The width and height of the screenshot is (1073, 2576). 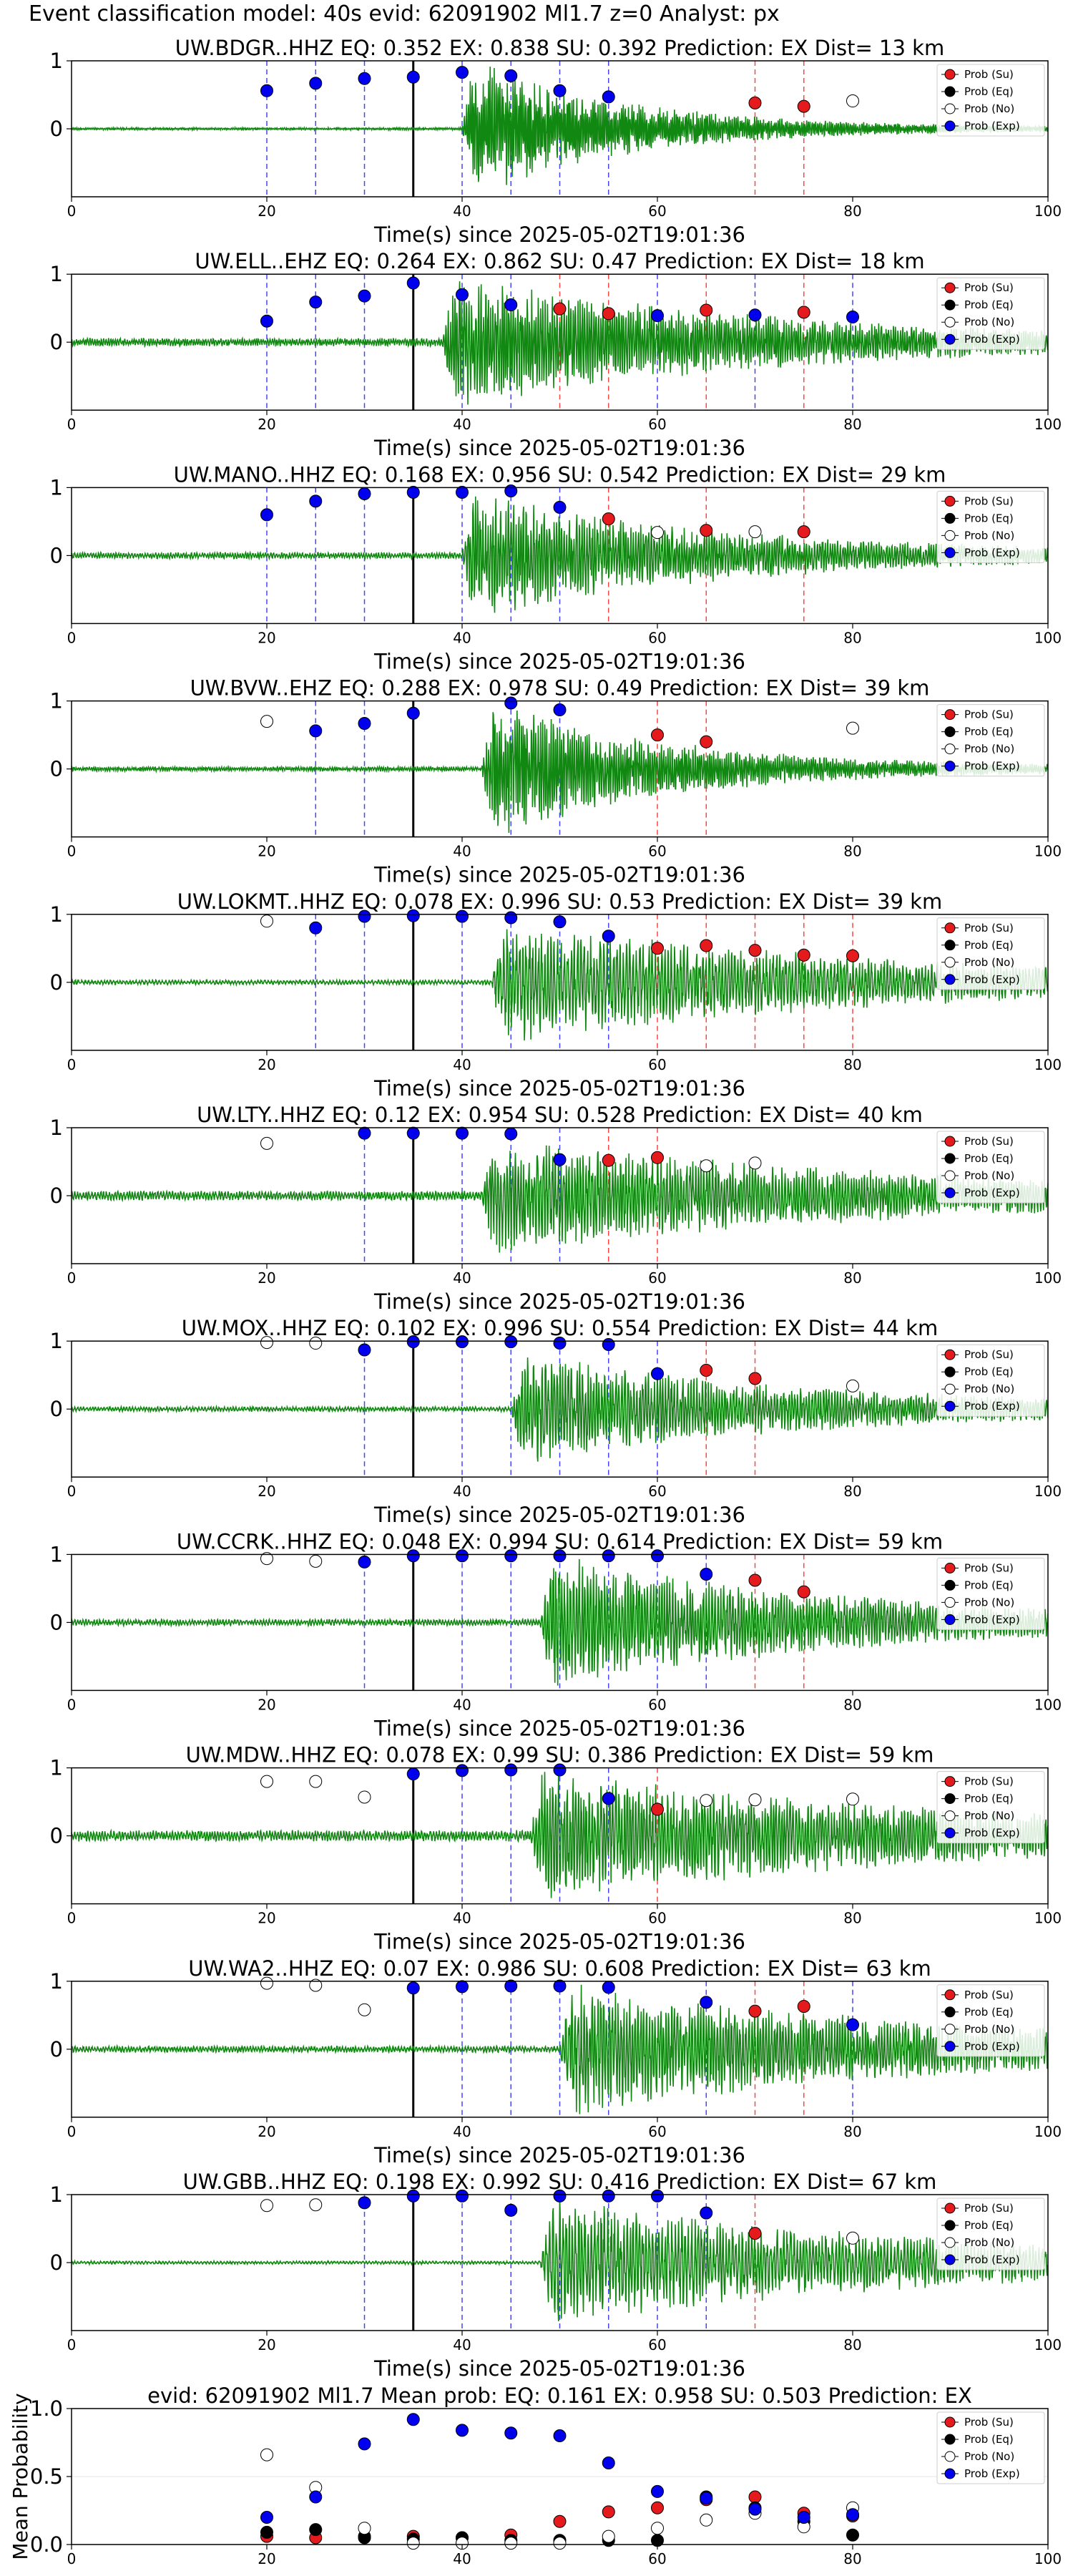 I want to click on mean-prob-point-eq, so click(x=316, y=2530).